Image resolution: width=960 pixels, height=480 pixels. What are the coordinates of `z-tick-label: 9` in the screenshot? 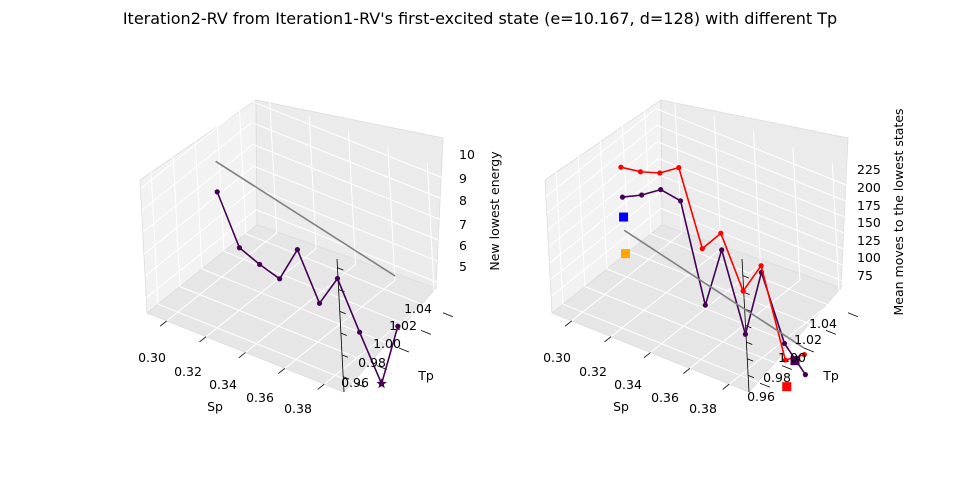 It's located at (463, 178).